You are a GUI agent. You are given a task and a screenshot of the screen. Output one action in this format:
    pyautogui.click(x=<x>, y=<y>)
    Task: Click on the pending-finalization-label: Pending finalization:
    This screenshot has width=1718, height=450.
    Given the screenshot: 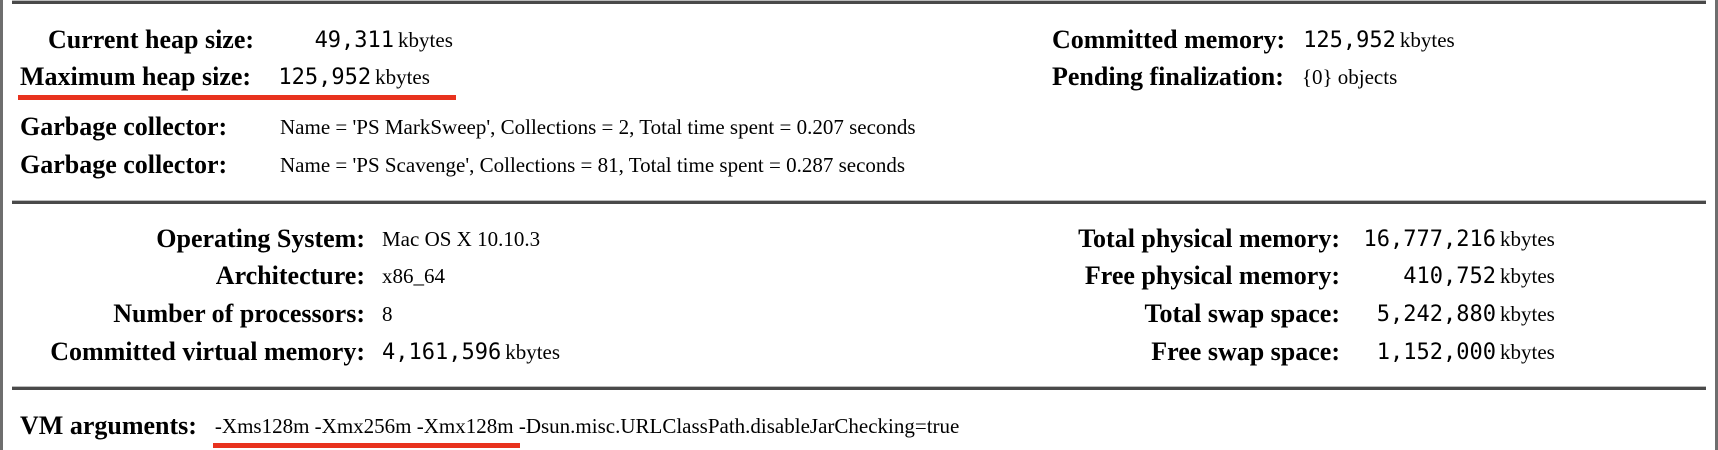 What is the action you would take?
    pyautogui.click(x=1168, y=76)
    